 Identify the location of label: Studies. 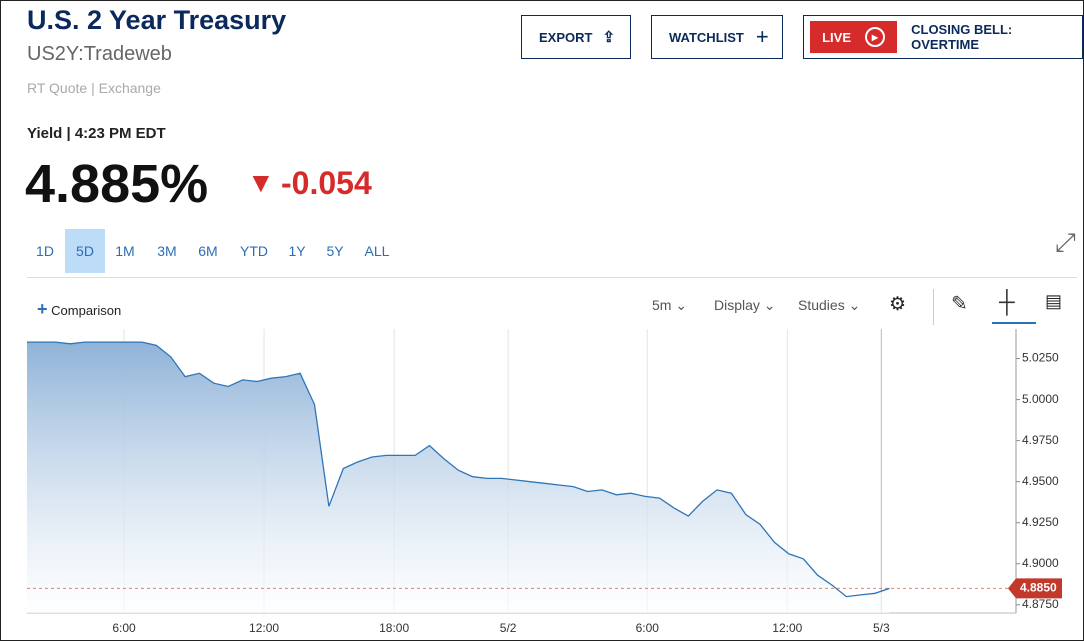
(821, 305).